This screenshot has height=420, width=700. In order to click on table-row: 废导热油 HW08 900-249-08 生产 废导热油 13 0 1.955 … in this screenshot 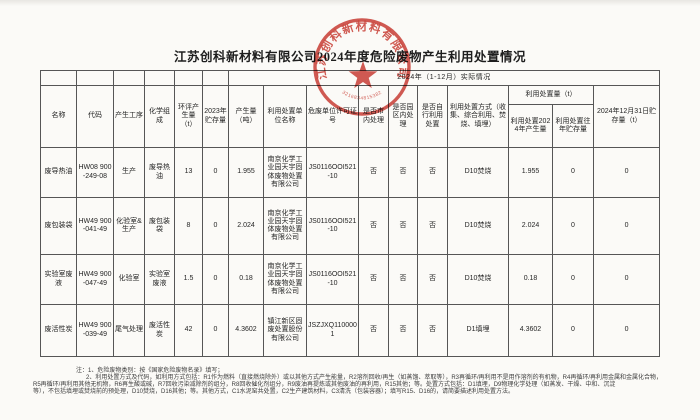, I will do `click(350, 172)`.